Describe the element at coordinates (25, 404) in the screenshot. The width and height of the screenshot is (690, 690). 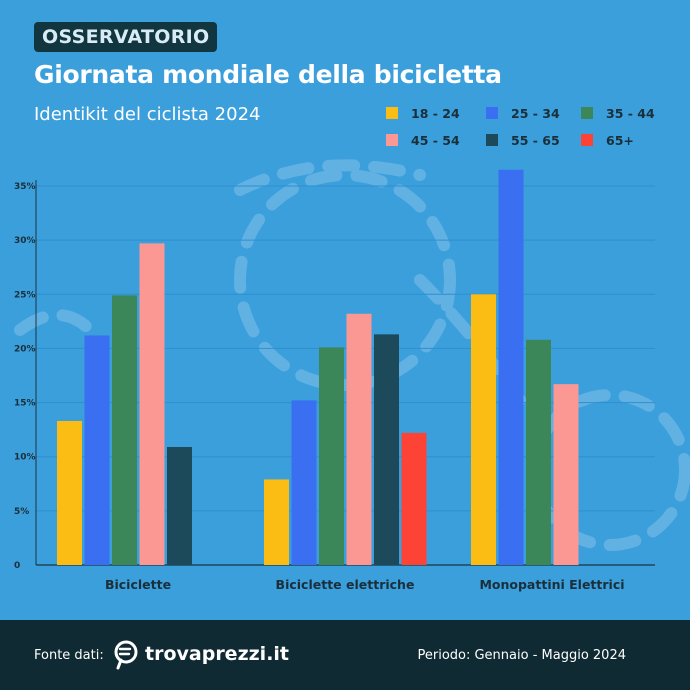
I see `y-tick-label: 15%` at that location.